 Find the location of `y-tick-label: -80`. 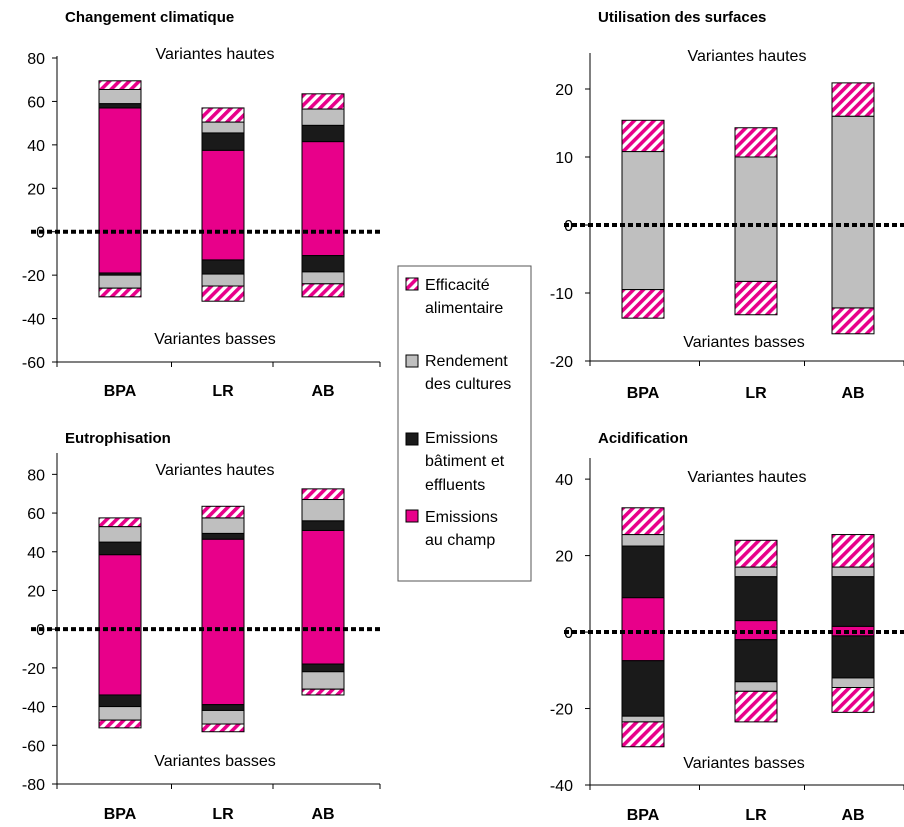

y-tick-label: -80 is located at coordinates (33, 785).